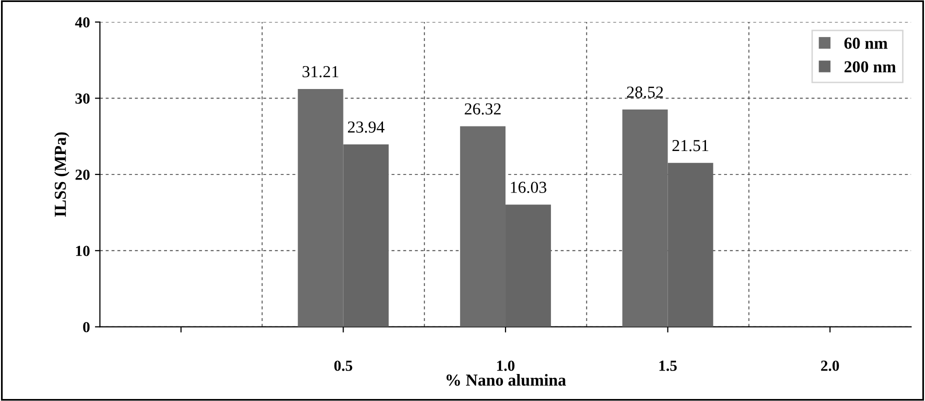  What do you see at coordinates (320, 72) in the screenshot?
I see `data-label: 31.21` at bounding box center [320, 72].